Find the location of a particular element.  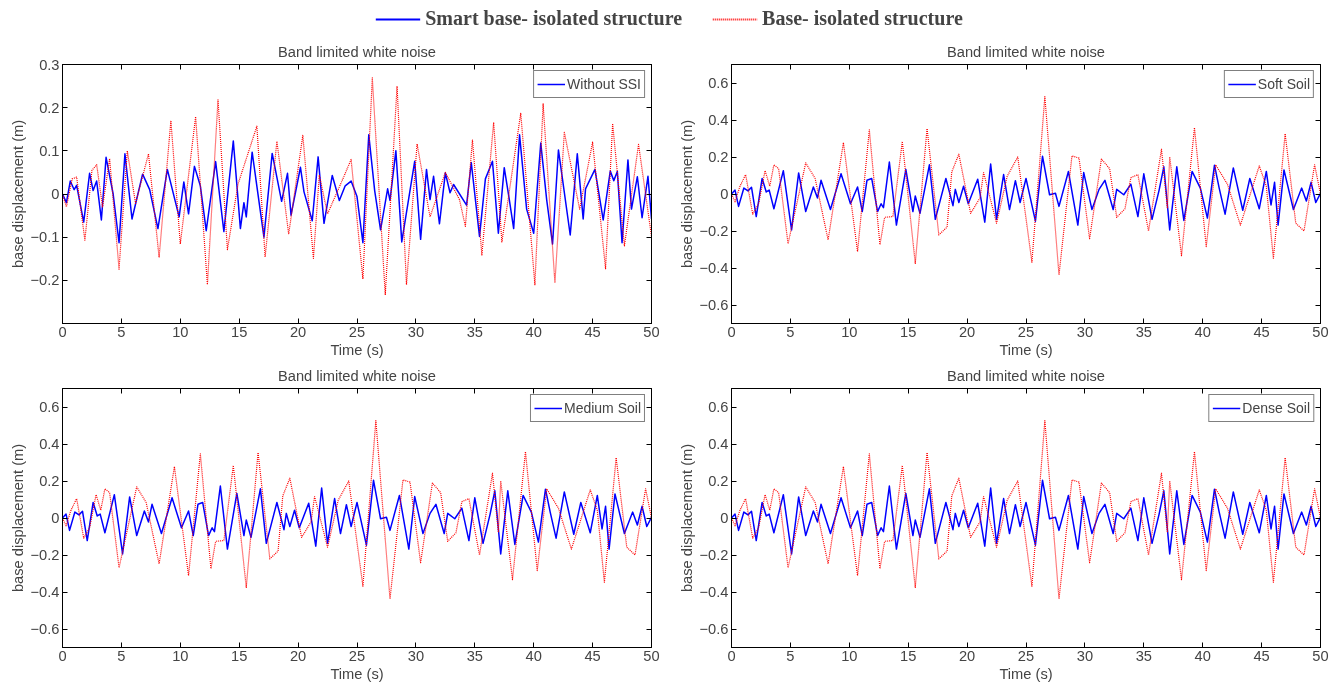

legend-label: Without SSI is located at coordinates (604, 84).